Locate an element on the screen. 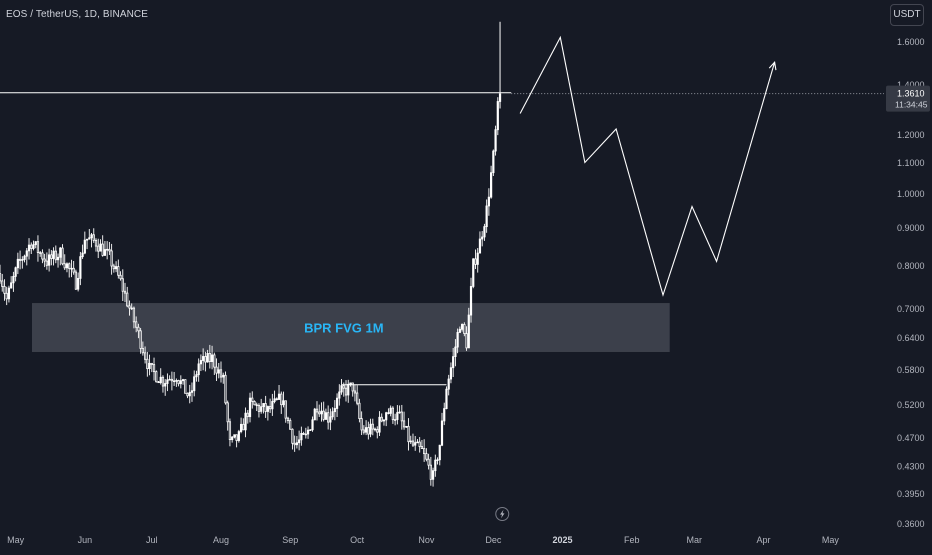 Image resolution: width=932 pixels, height=555 pixels. currency-button: USDT is located at coordinates (907, 15).